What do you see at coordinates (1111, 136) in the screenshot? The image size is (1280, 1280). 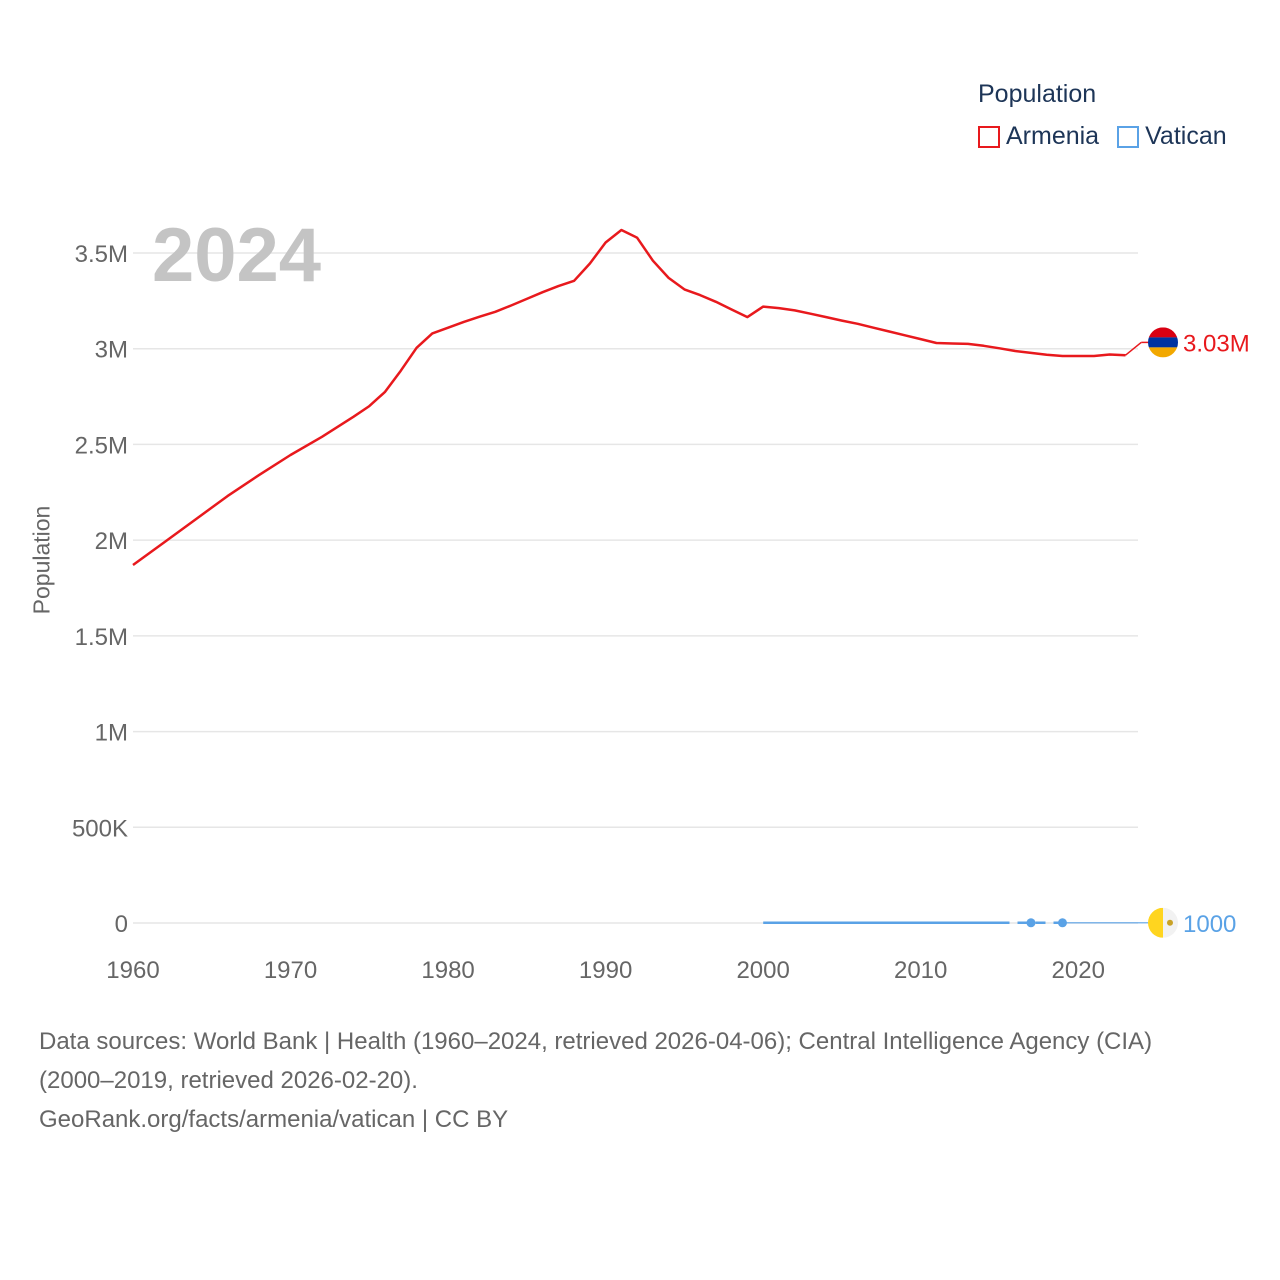 I see `legend: Armenia Vatican` at bounding box center [1111, 136].